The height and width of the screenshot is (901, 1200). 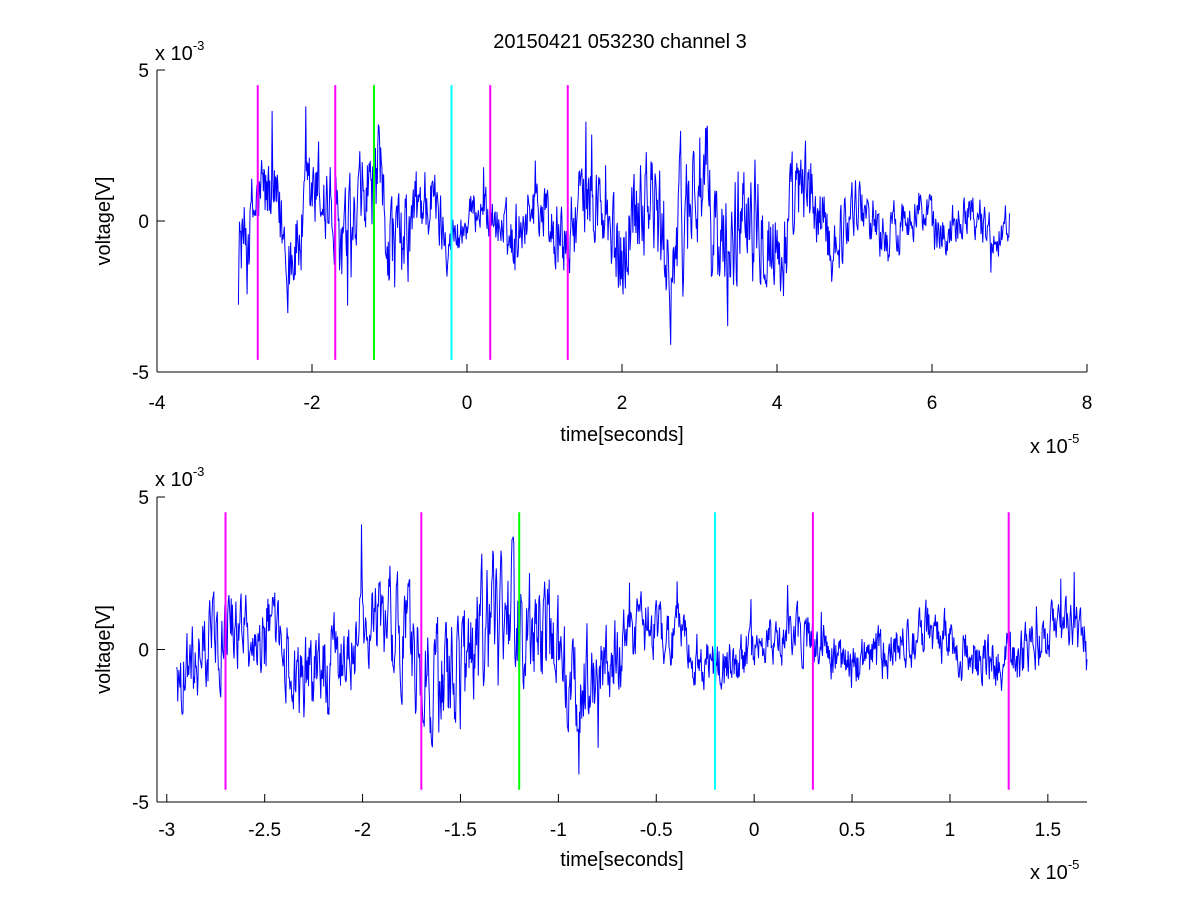 What do you see at coordinates (777, 403) in the screenshot?
I see `x-tick-label: 4` at bounding box center [777, 403].